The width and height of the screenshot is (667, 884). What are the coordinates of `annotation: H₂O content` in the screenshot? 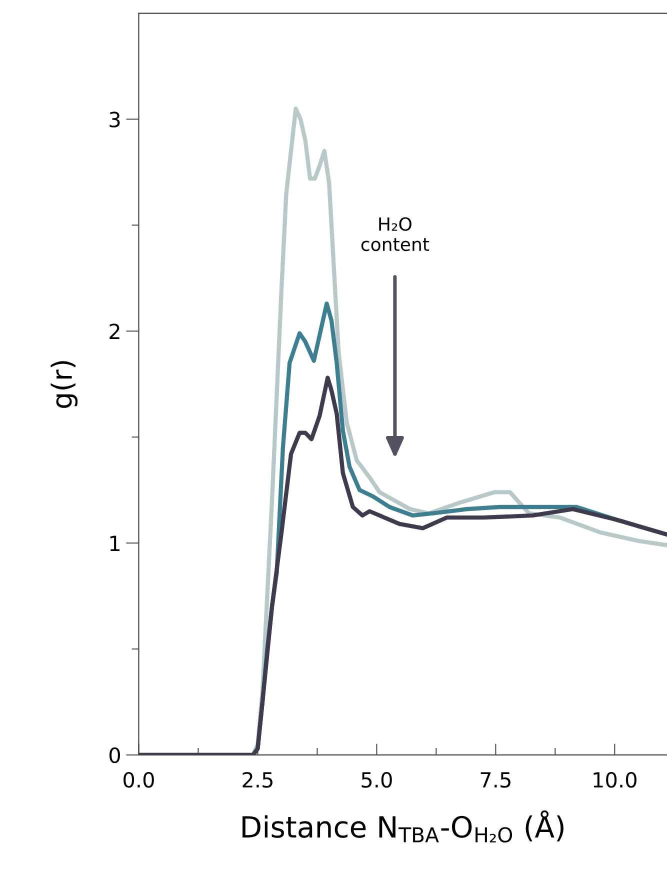 It's located at (395, 234).